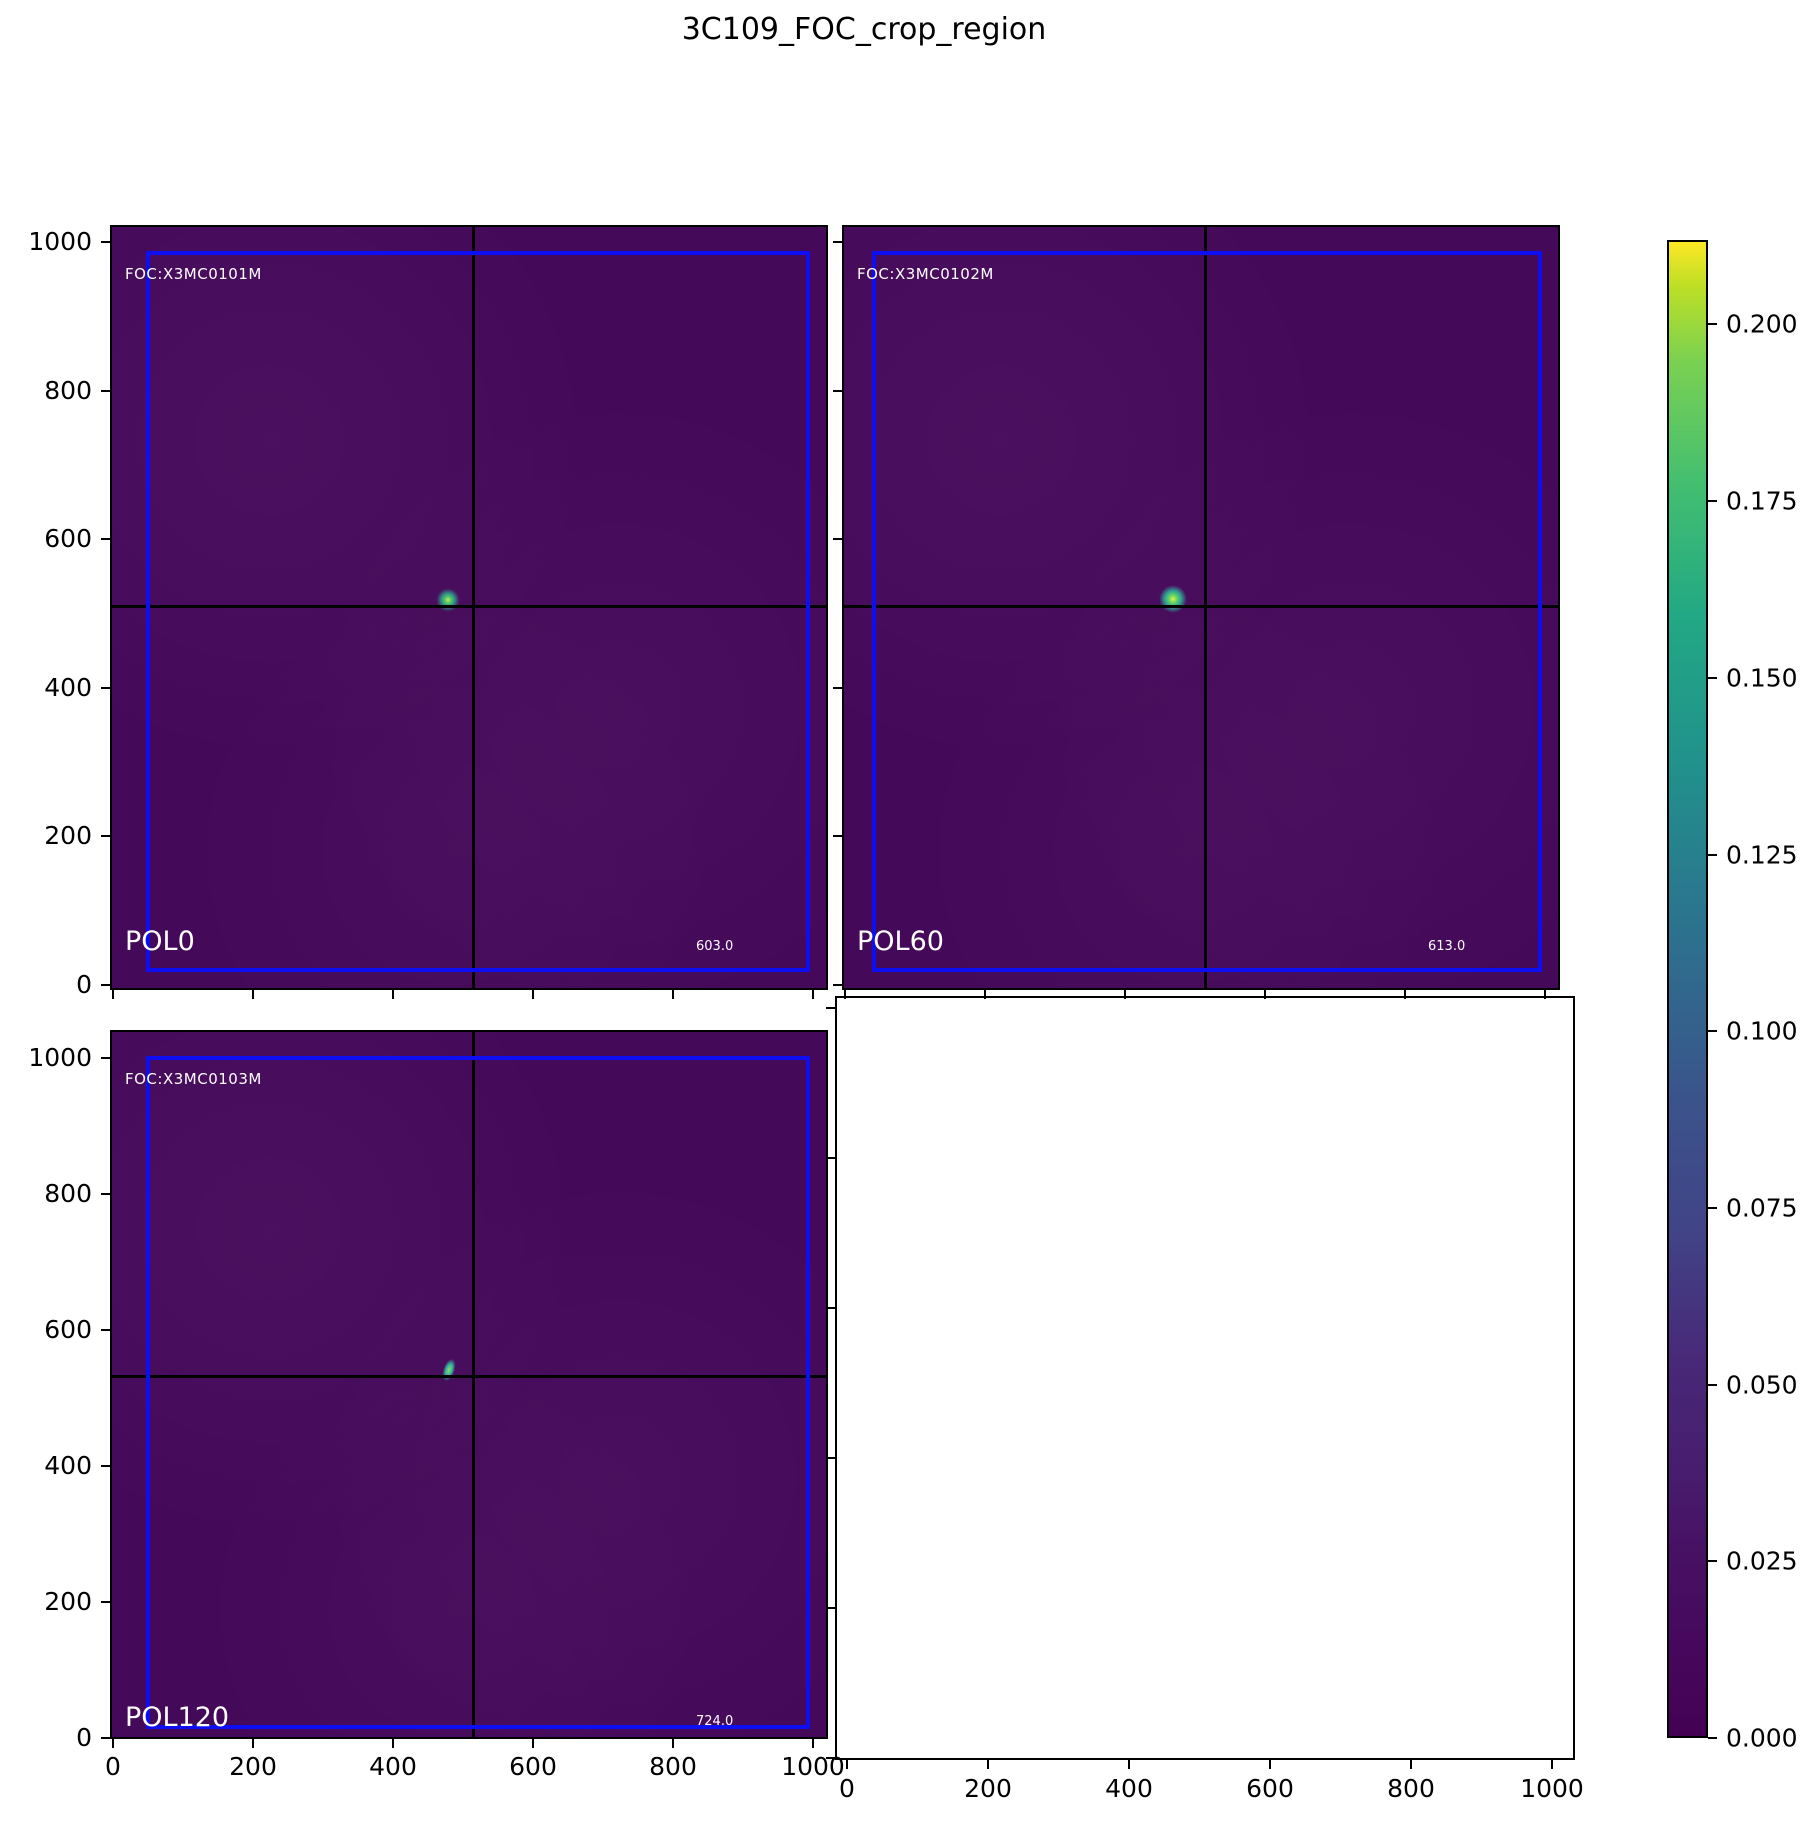  What do you see at coordinates (177, 1717) in the screenshot?
I see `pol-angle-label: POL120` at bounding box center [177, 1717].